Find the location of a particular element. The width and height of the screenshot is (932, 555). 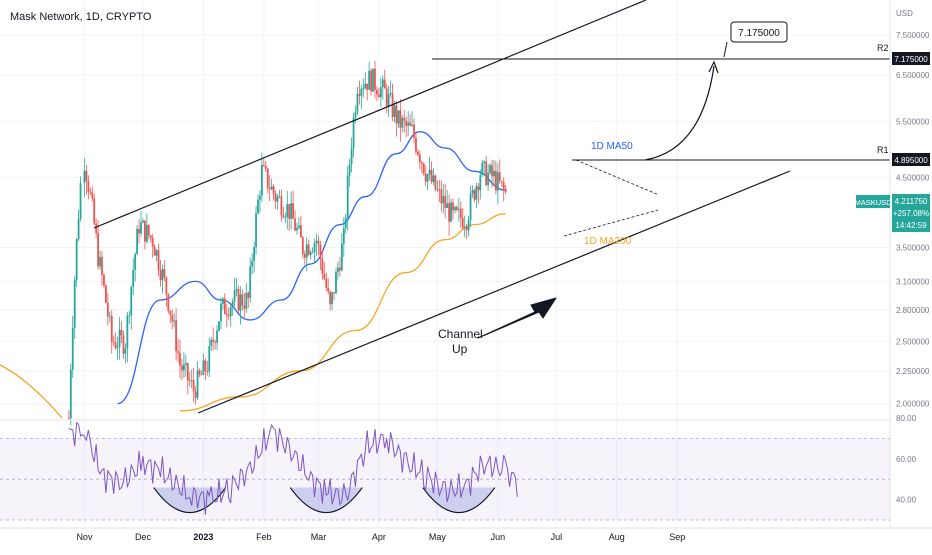

r2-price-tag is located at coordinates (911, 58).